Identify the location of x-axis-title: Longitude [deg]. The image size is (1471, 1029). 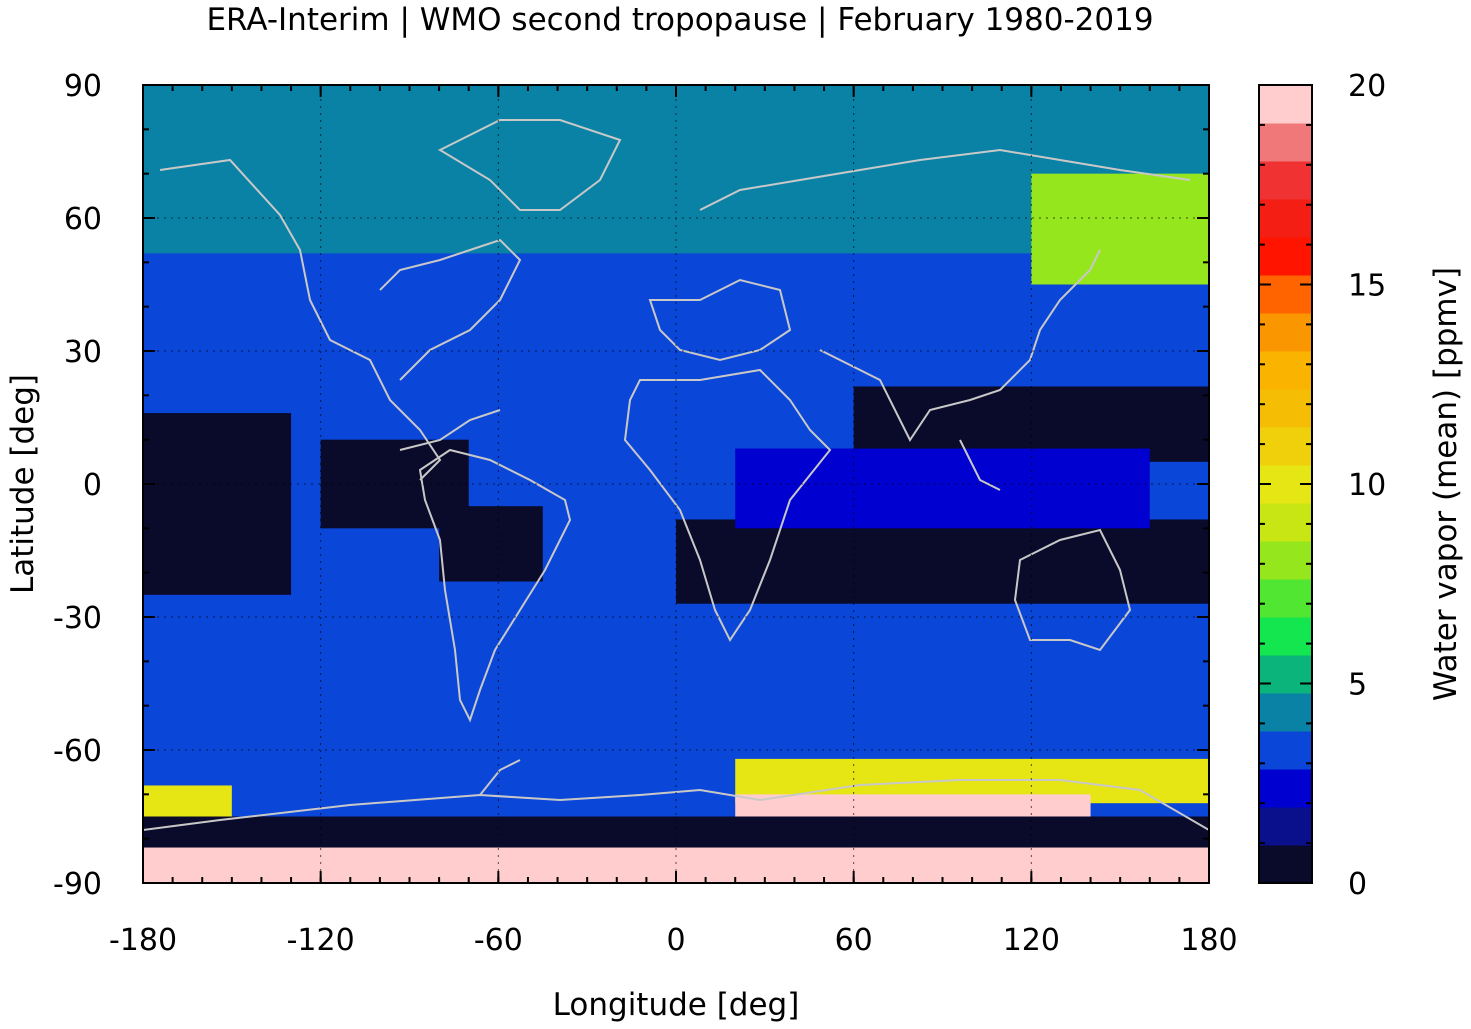
(676, 1005).